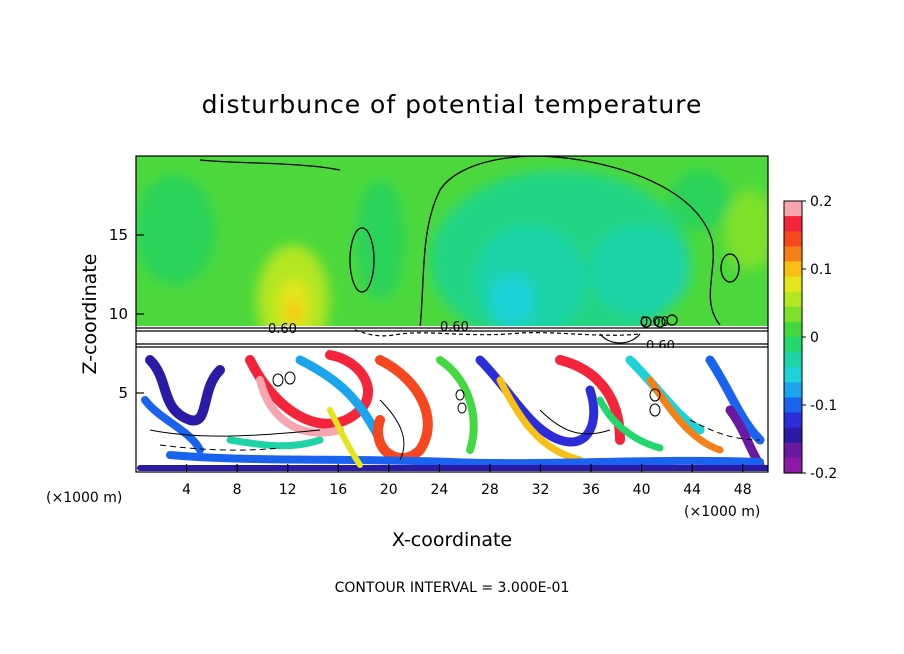  What do you see at coordinates (823, 474) in the screenshot?
I see `colorbar-tick-label: -0.2` at bounding box center [823, 474].